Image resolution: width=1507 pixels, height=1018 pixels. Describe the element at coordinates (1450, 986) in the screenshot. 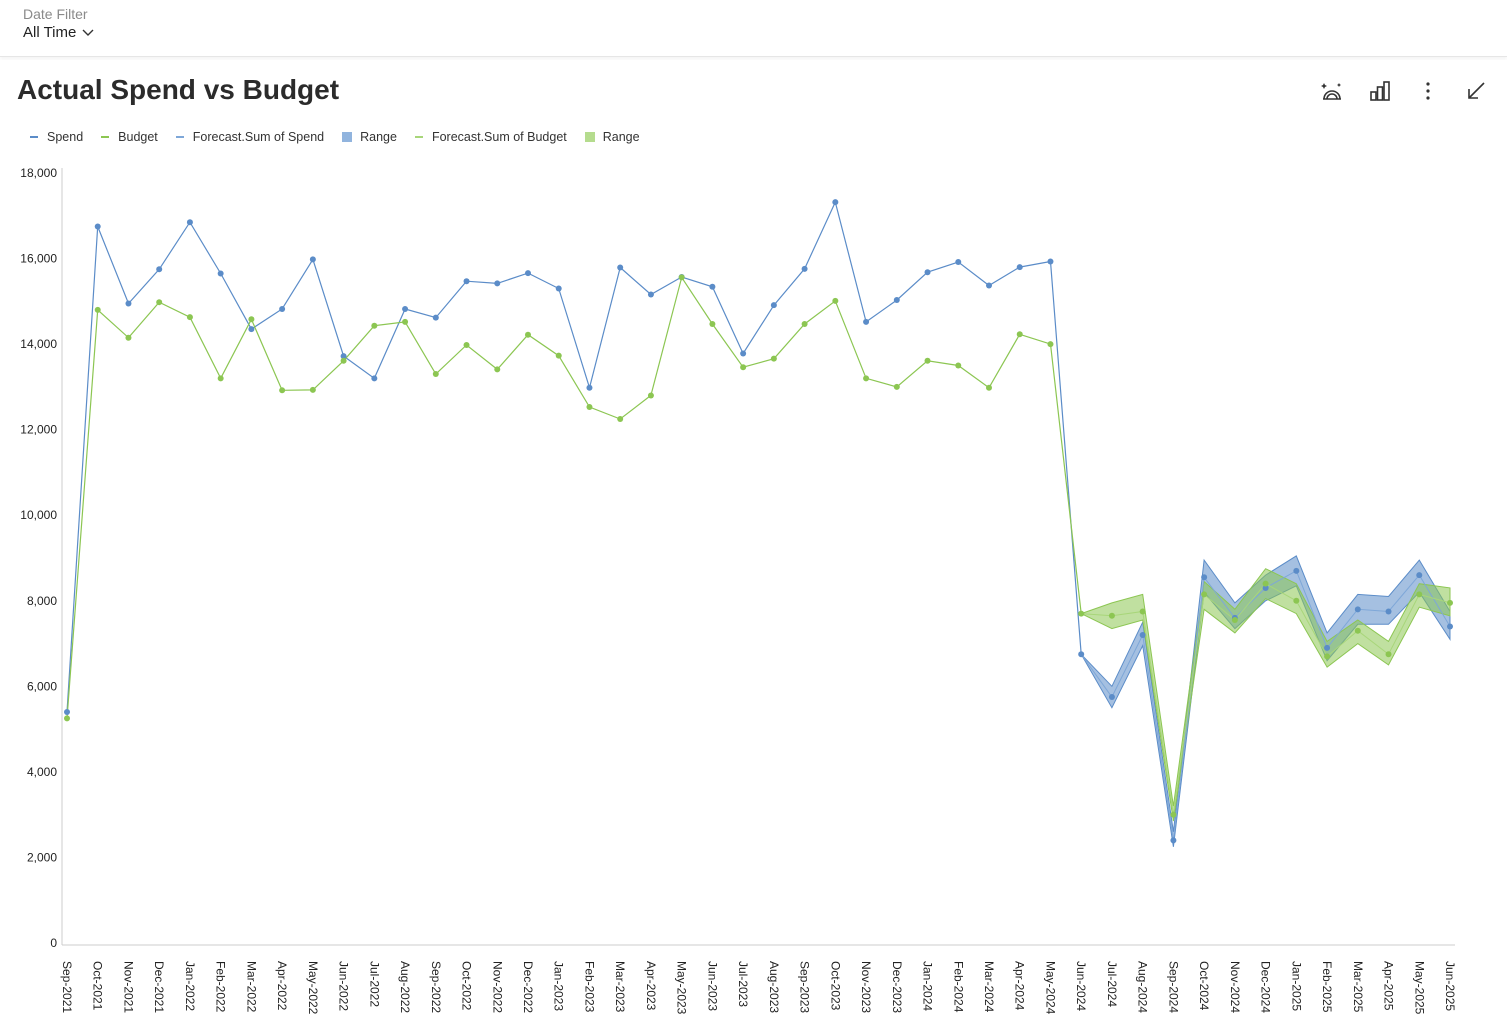

I see `x-tick-label: Jun-2025` at that location.